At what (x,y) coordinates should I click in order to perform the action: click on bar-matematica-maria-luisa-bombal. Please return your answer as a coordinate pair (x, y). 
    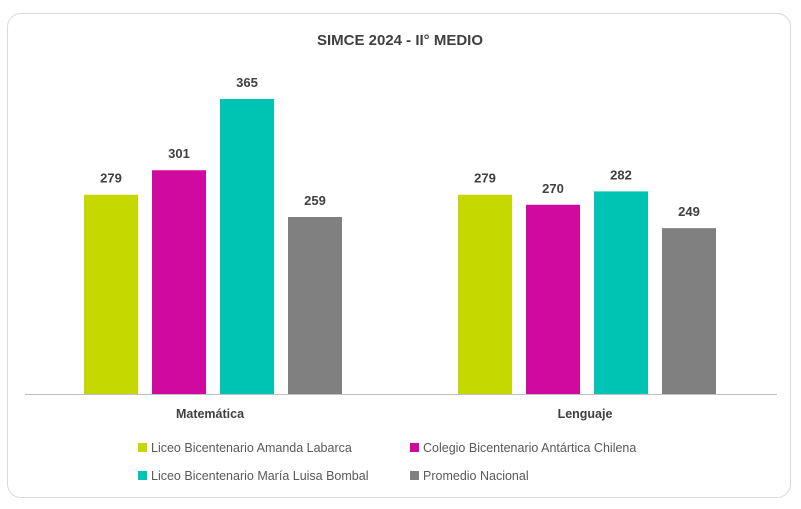
    Looking at the image, I should click on (247, 246).